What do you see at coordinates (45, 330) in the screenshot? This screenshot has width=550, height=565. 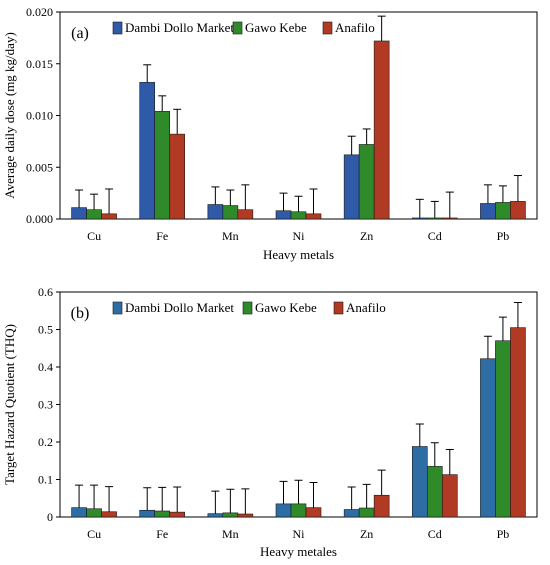 I see `y-tick-label: 0.5` at bounding box center [45, 330].